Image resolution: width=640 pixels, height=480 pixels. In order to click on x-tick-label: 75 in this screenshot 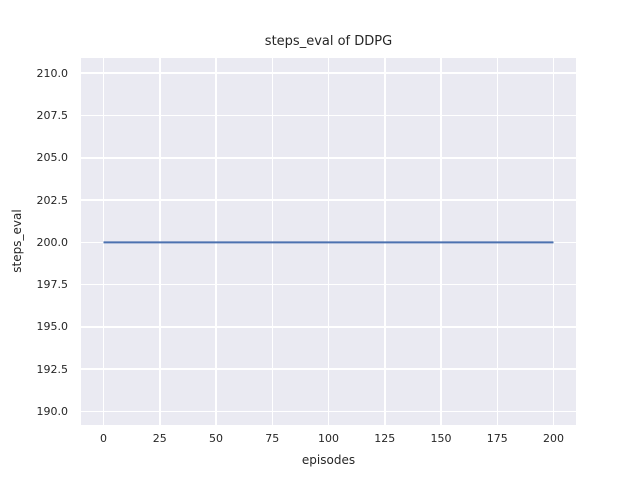, I will do `click(272, 438)`.